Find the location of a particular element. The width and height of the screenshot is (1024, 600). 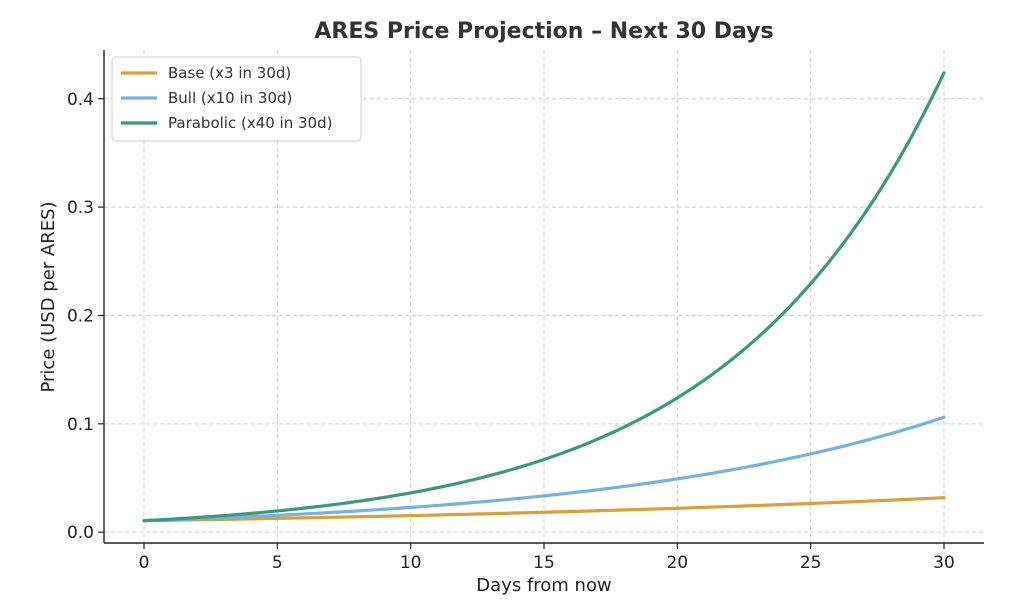

chart-title: ARES Price Projection – Next 30 Days is located at coordinates (543, 31).